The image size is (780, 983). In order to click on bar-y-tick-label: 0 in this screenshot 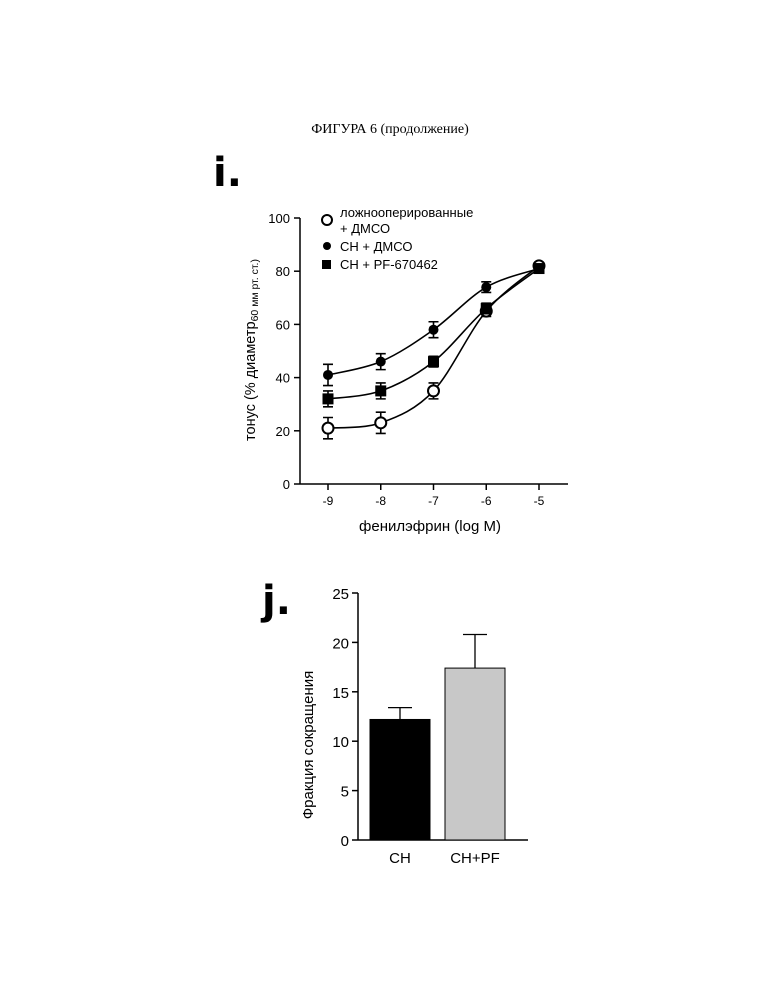, I will do `click(345, 841)`.